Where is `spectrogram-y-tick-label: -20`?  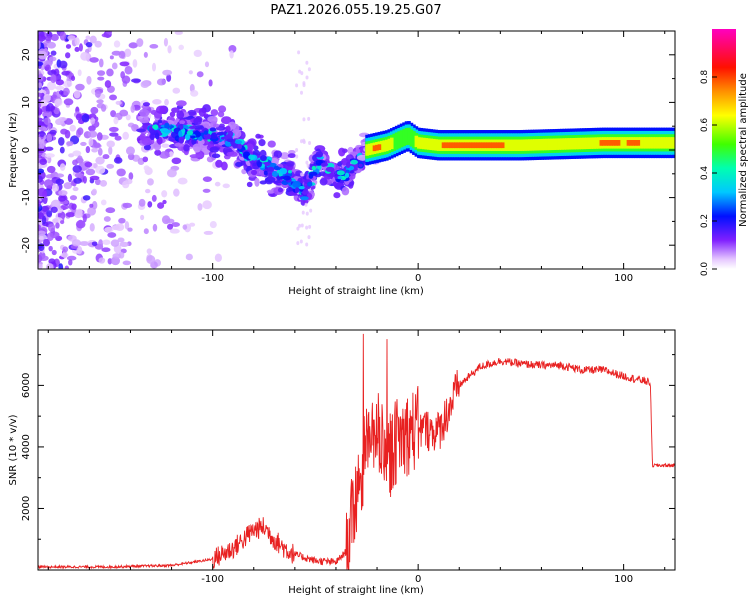
spectrogram-y-tick-label: -20 is located at coordinates (26, 245).